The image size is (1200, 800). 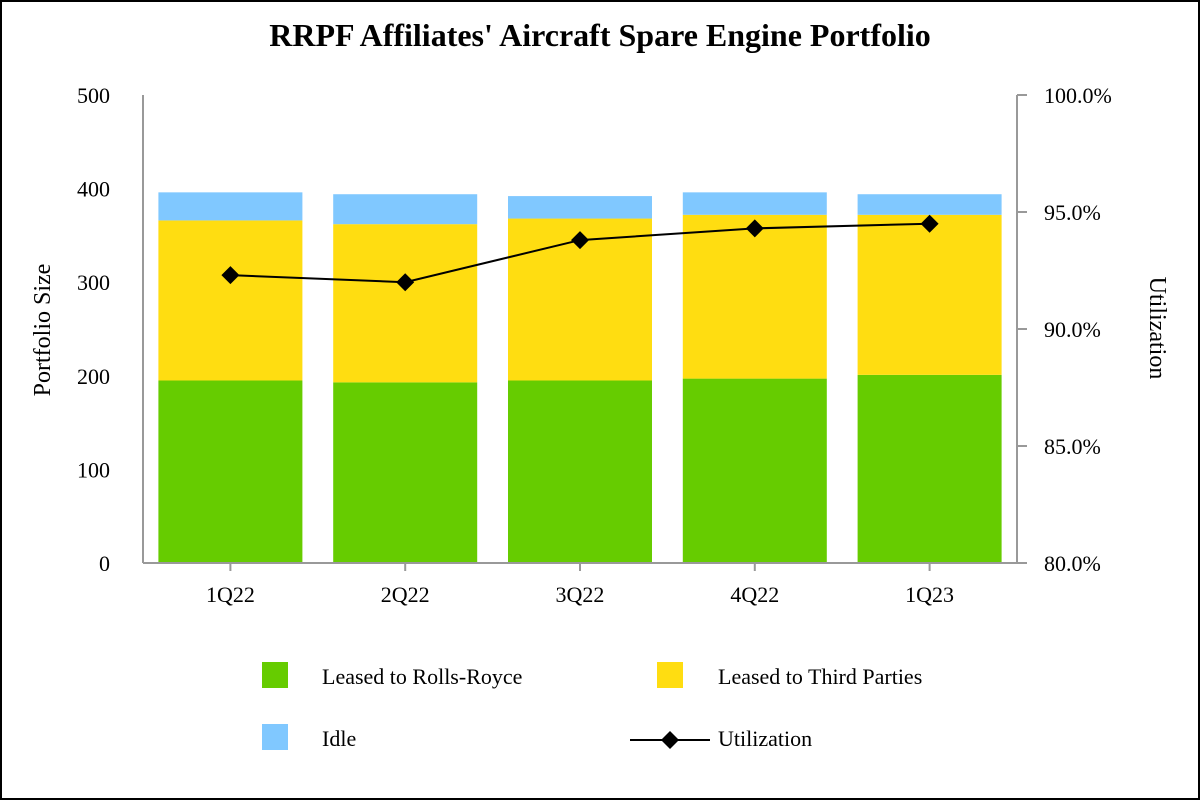 What do you see at coordinates (93, 376) in the screenshot?
I see `left-tick-label: 200` at bounding box center [93, 376].